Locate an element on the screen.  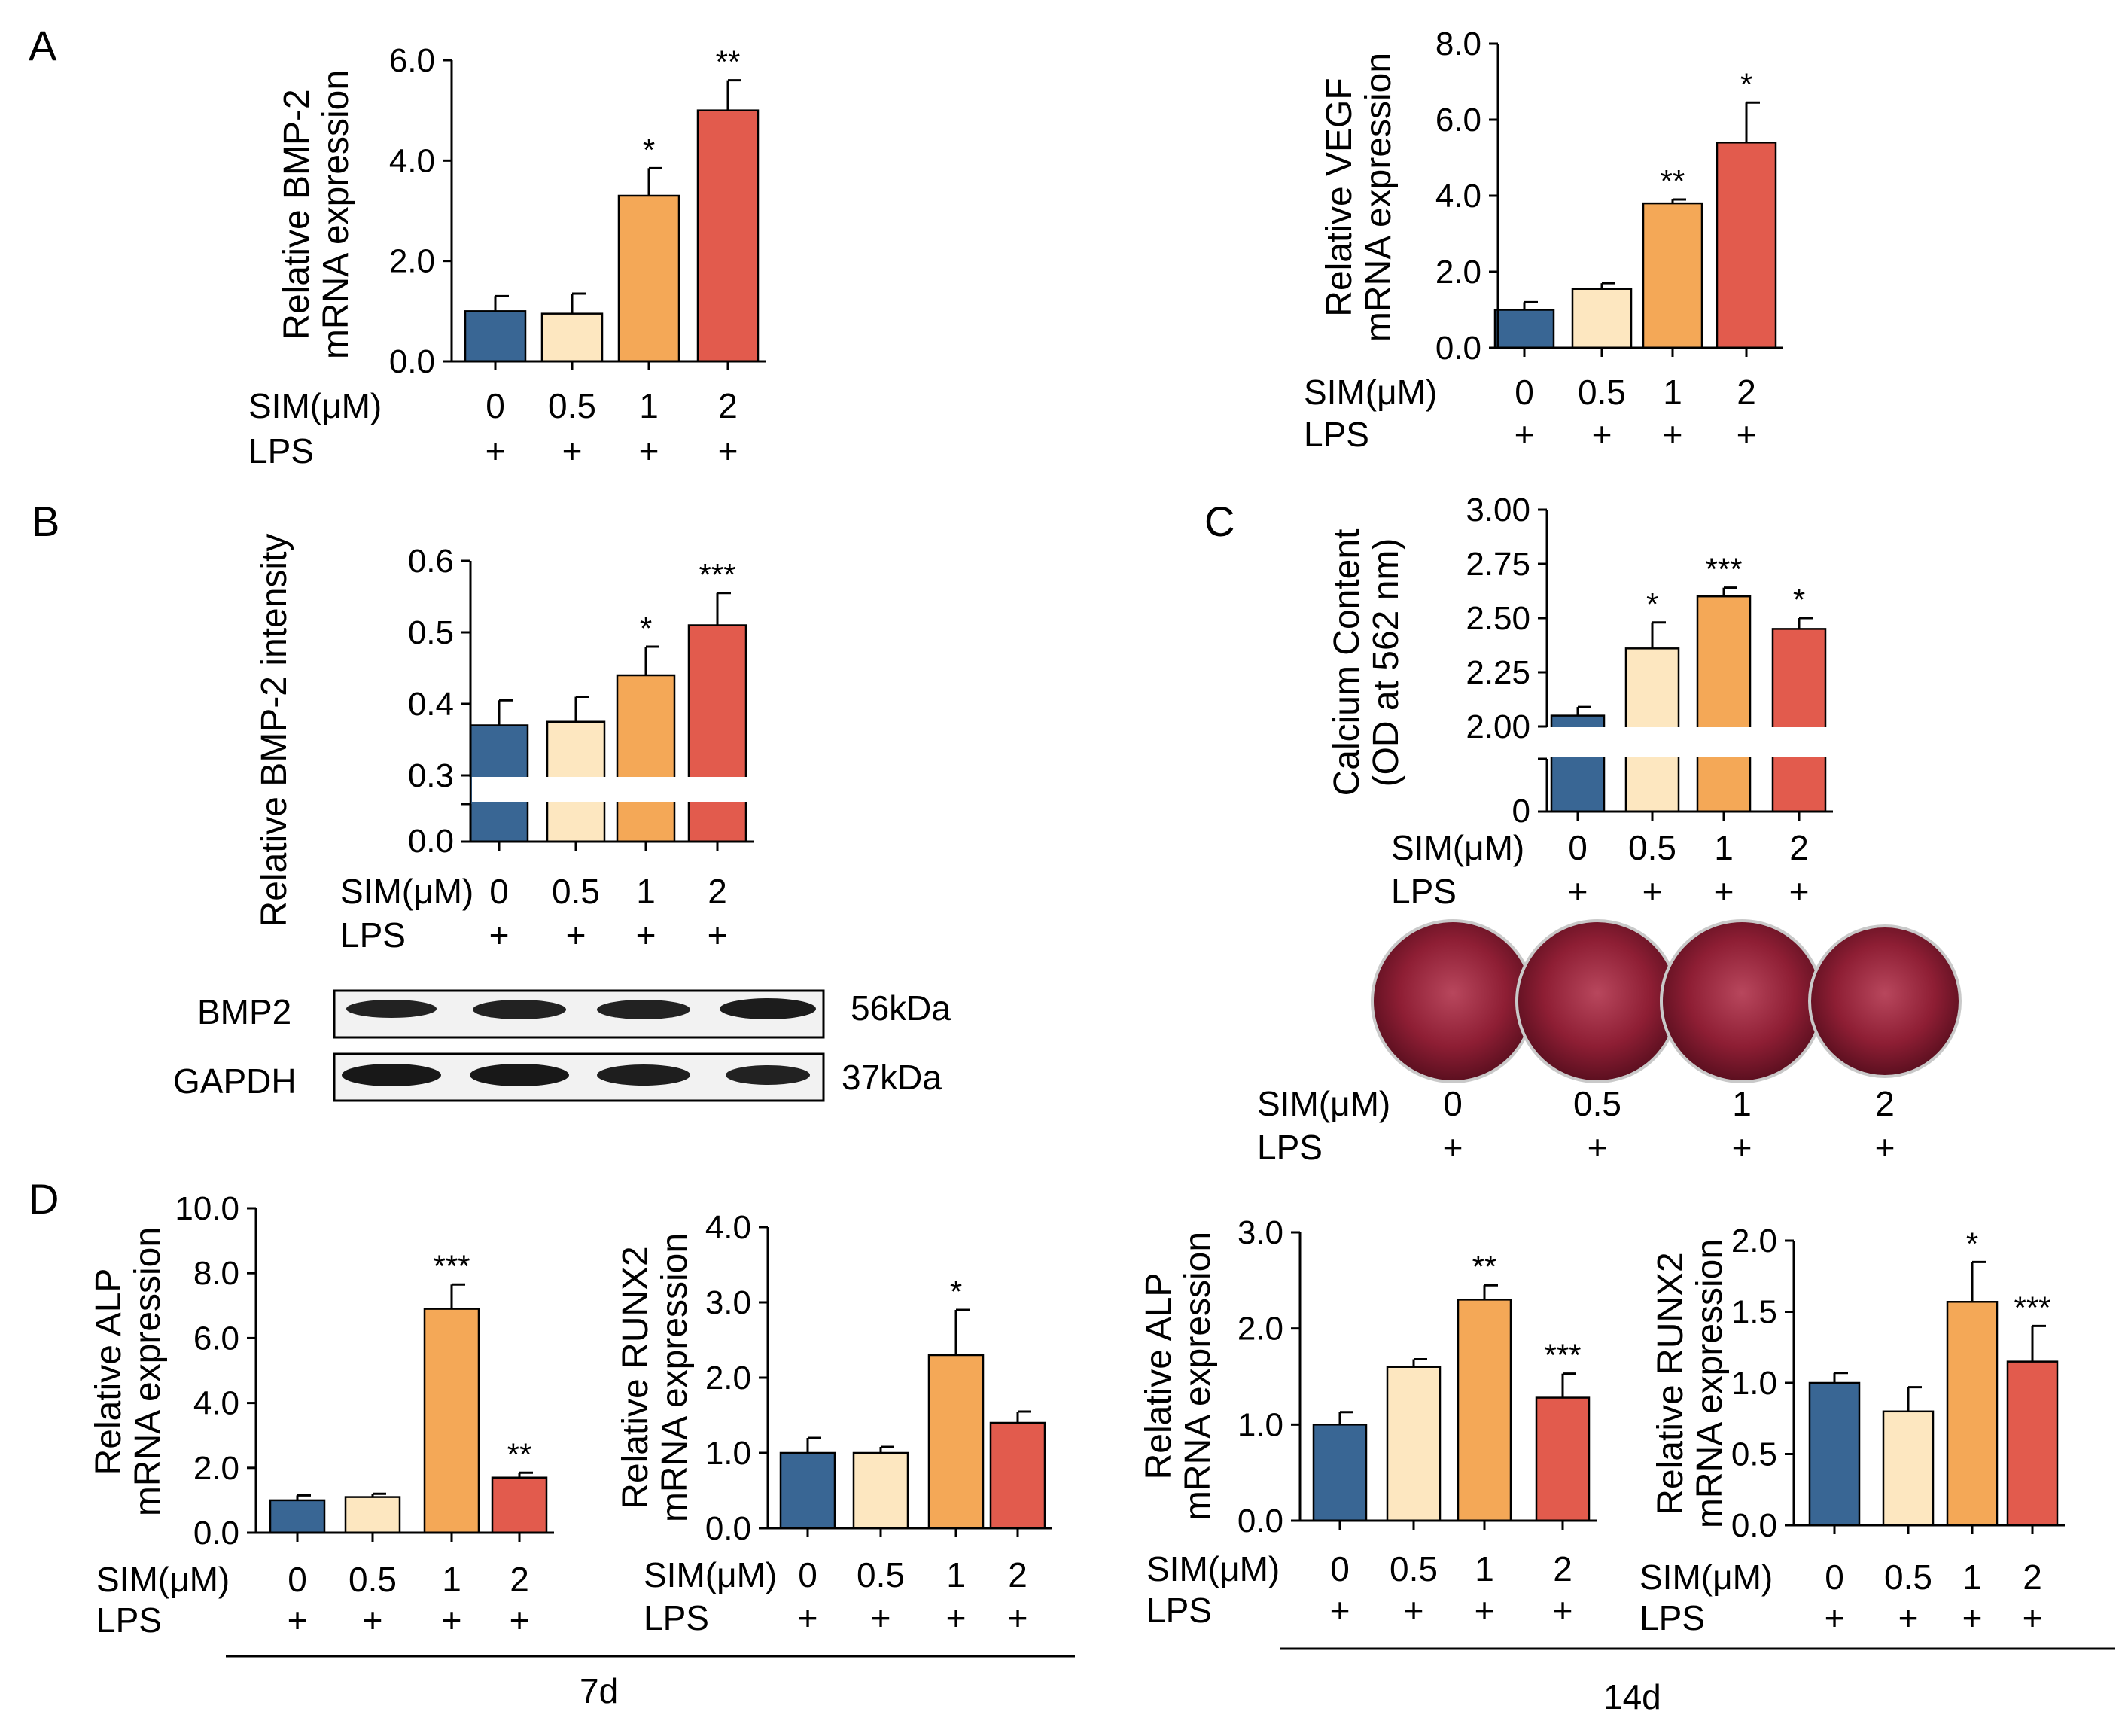
blot-label-bmp2: BMP2 is located at coordinates (244, 1011).